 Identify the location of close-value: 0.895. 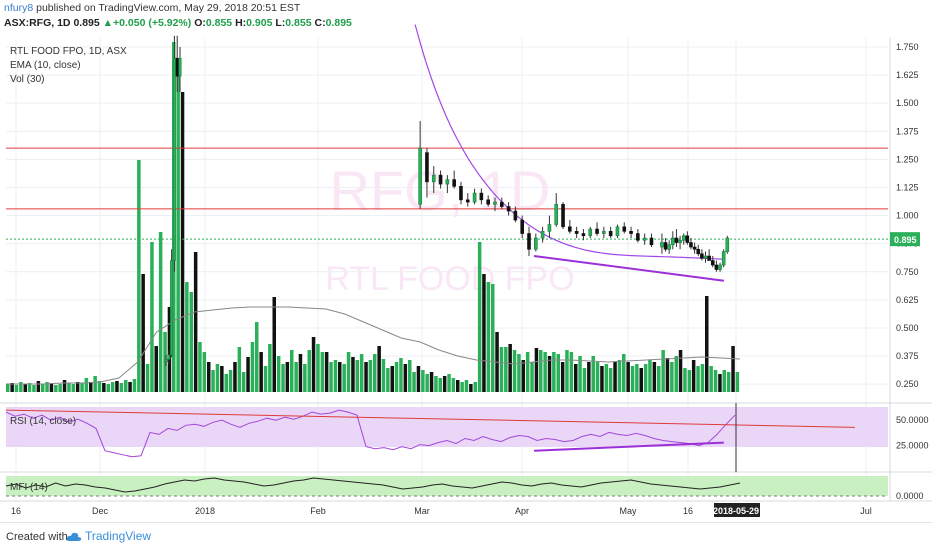
(338, 23).